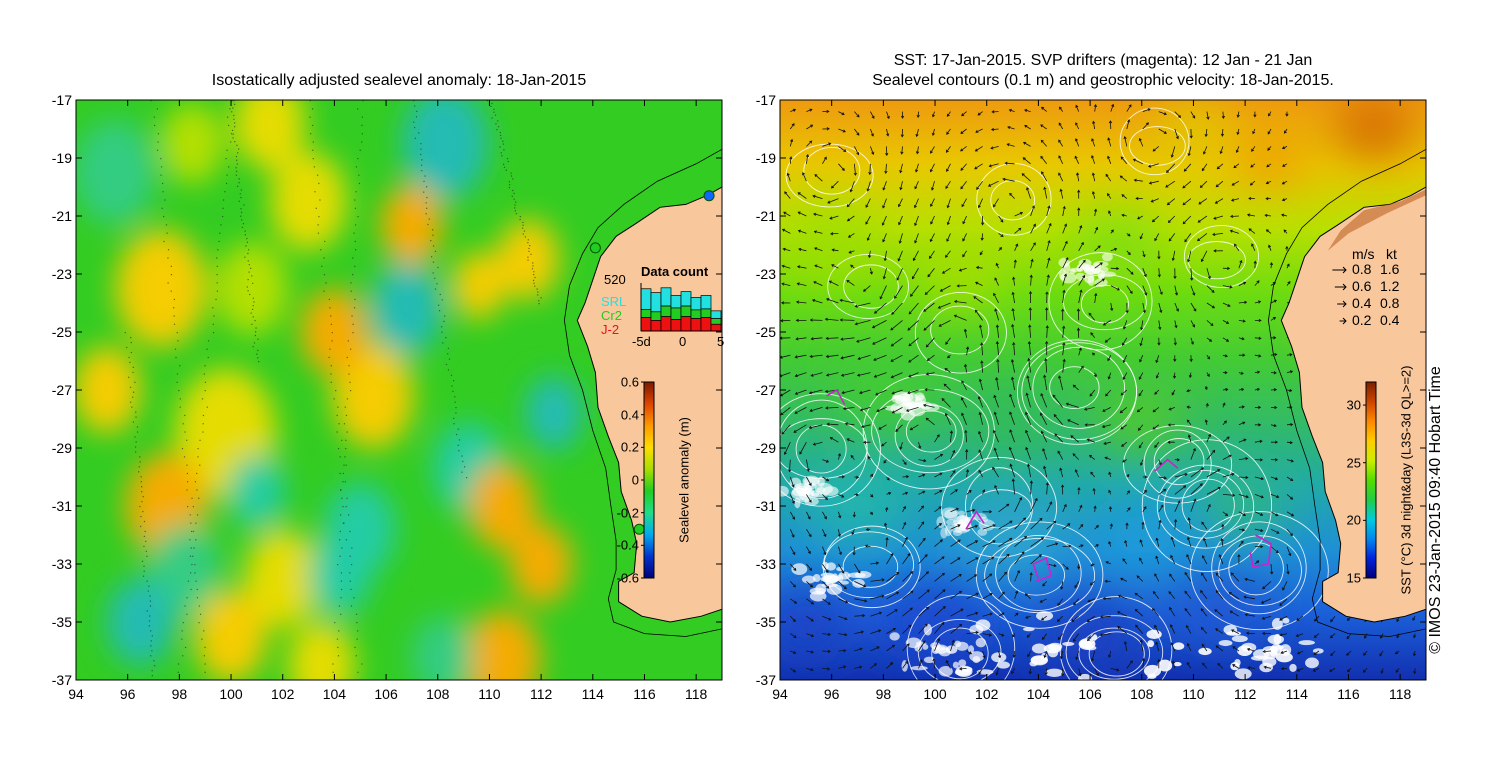 The image size is (1500, 780). What do you see at coordinates (231, 694) in the screenshot?
I see `left-lon-tick-label: 100` at bounding box center [231, 694].